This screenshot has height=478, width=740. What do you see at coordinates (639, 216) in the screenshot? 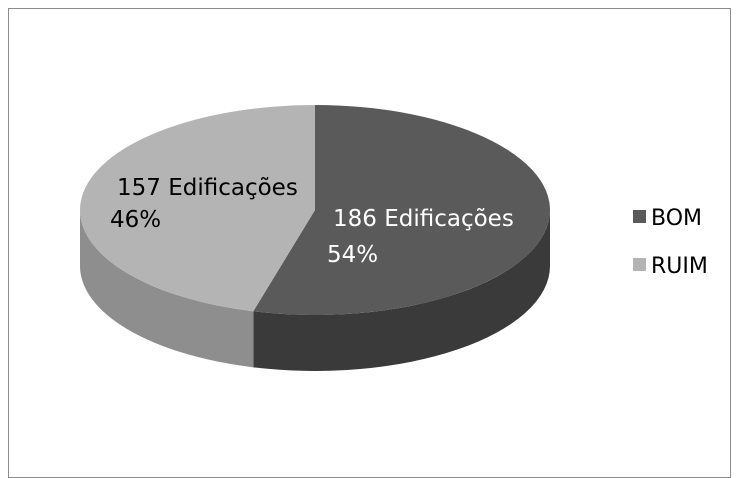
I see `legend-swatch-bom` at bounding box center [639, 216].